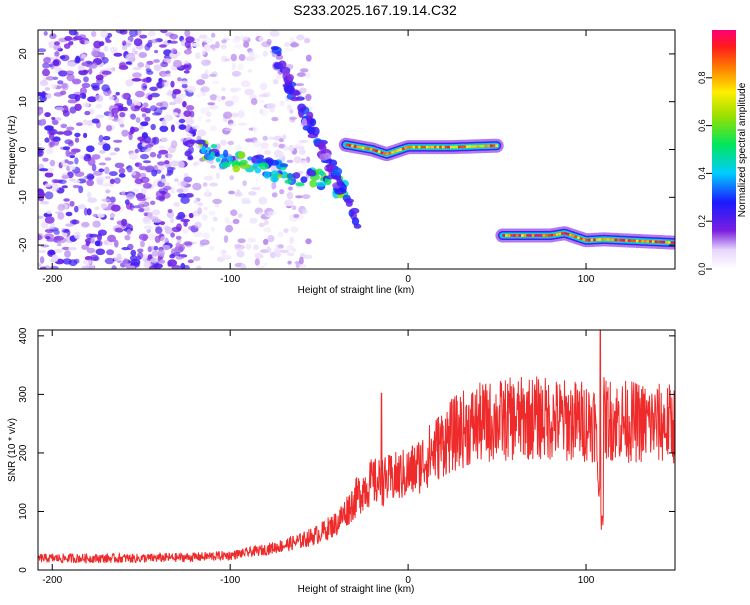 The width and height of the screenshot is (750, 605). Describe the element at coordinates (23, 452) in the screenshot. I see `snr-y-tick-label: 200` at that location.